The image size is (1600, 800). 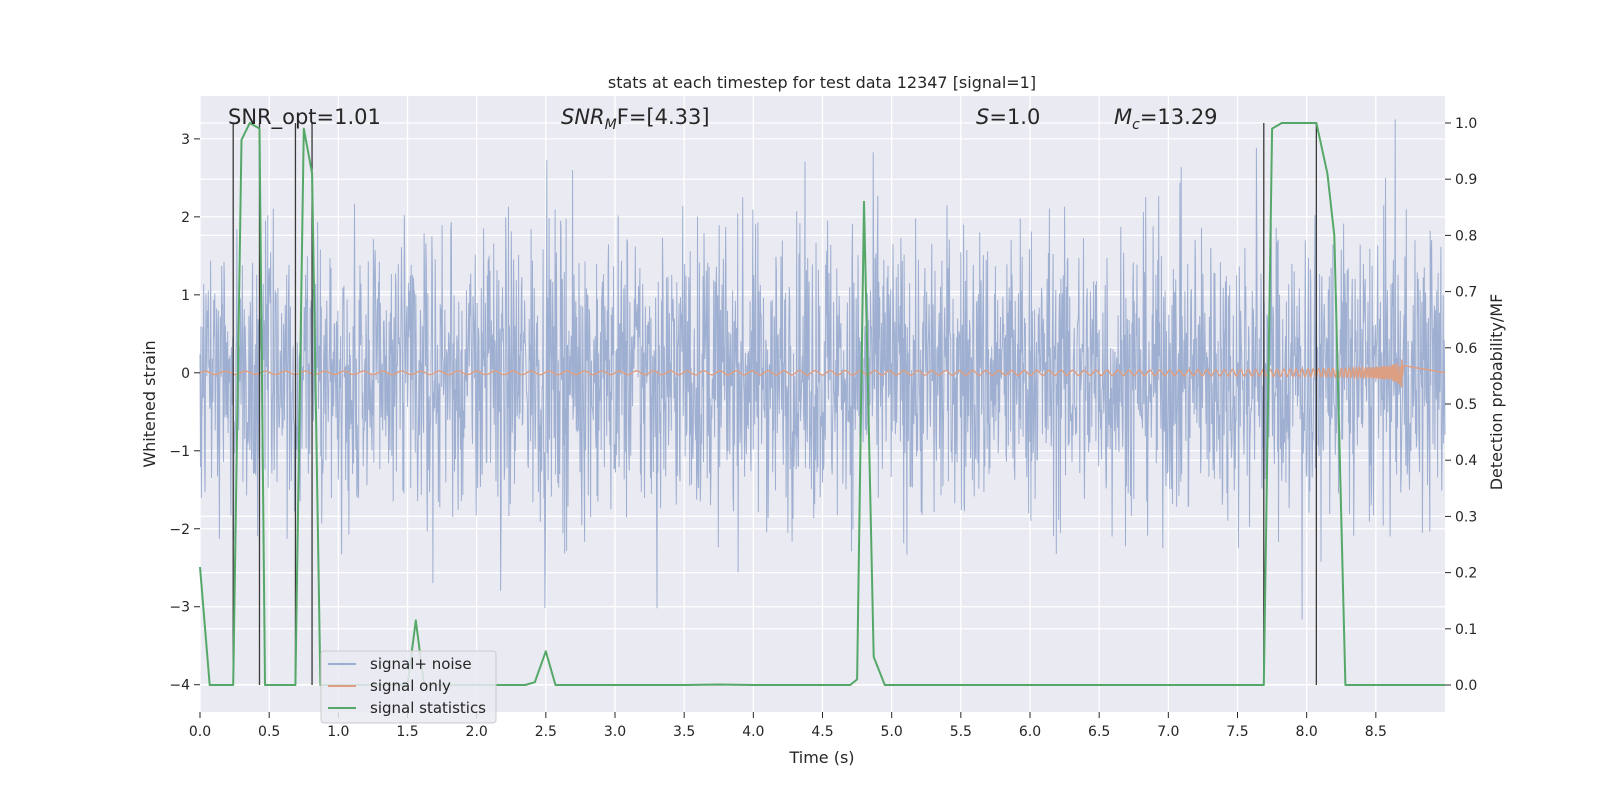 What do you see at coordinates (1466, 405) in the screenshot?
I see `y2-tick-label: 0.5` at bounding box center [1466, 405].